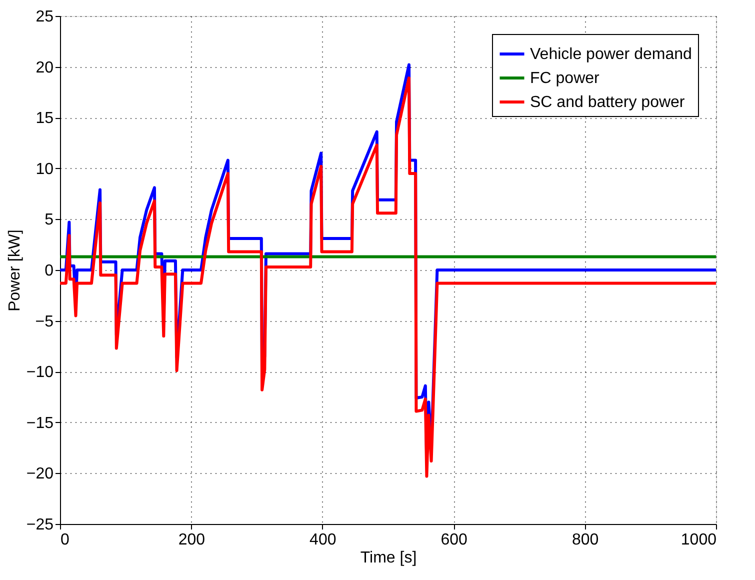 Image resolution: width=755 pixels, height=580 pixels. What do you see at coordinates (44, 321) in the screenshot?
I see `y-tick-label: −5` at bounding box center [44, 321].